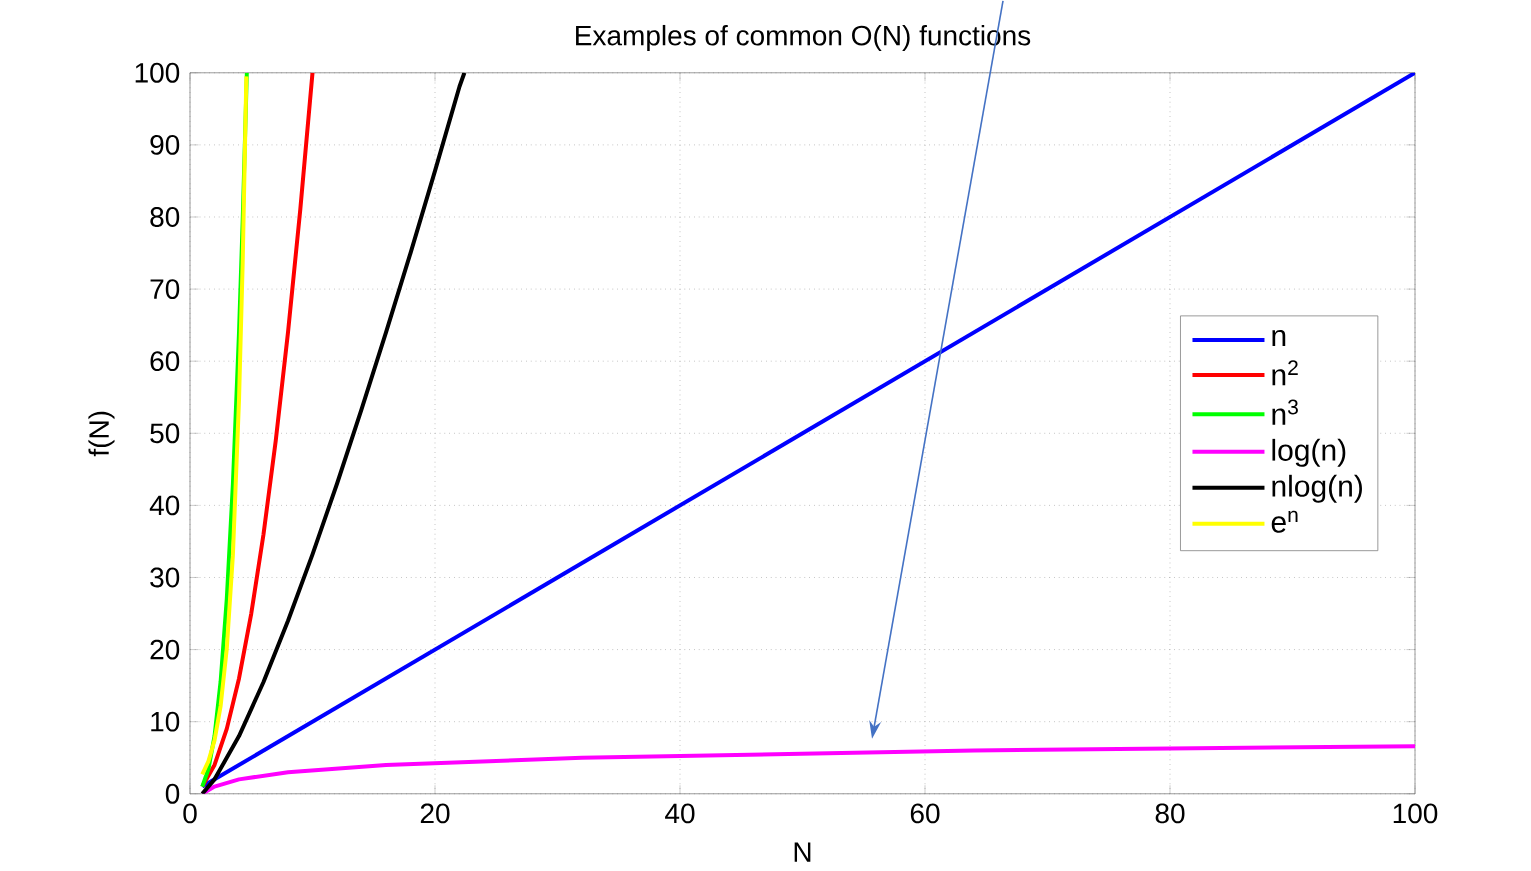  I want to click on x-axis-title: N, so click(802, 852).